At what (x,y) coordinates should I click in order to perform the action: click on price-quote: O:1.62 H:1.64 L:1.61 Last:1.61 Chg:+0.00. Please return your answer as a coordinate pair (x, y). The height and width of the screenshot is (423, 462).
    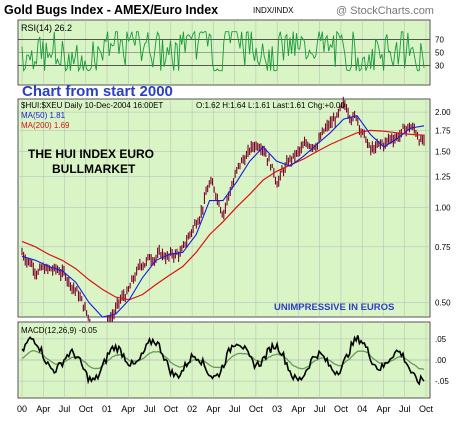
    Looking at the image, I should click on (270, 105).